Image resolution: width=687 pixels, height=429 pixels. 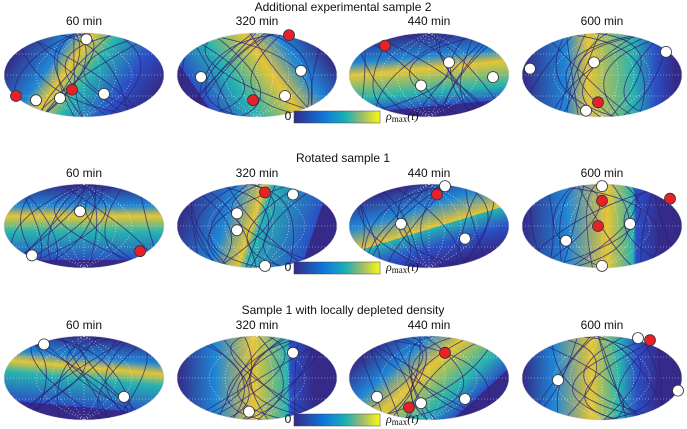 What do you see at coordinates (343, 158) in the screenshot?
I see `section-title: Rotated sample 1` at bounding box center [343, 158].